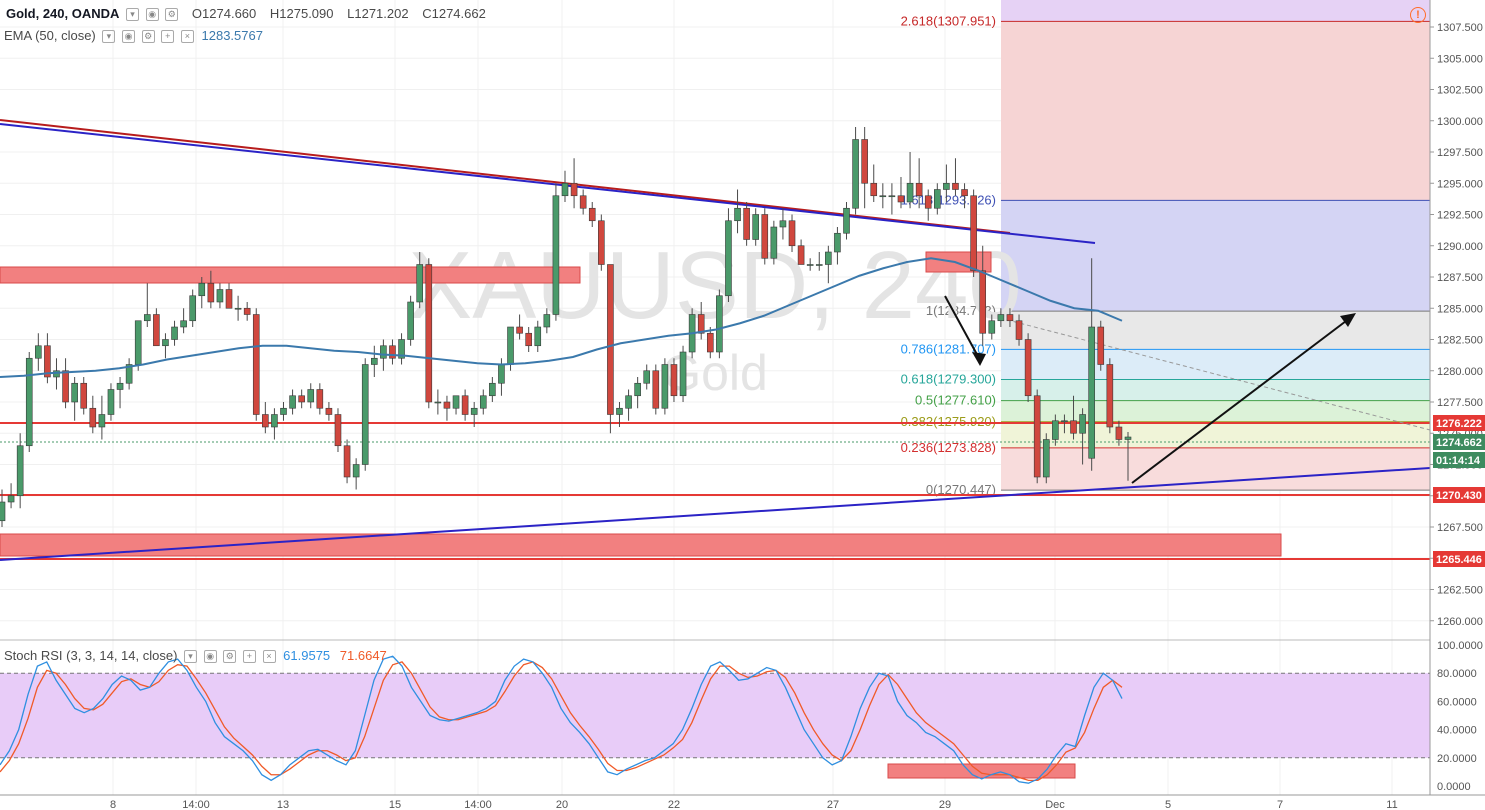 The height and width of the screenshot is (810, 1485). I want to click on time-tick-label: Dec, so click(1055, 804).